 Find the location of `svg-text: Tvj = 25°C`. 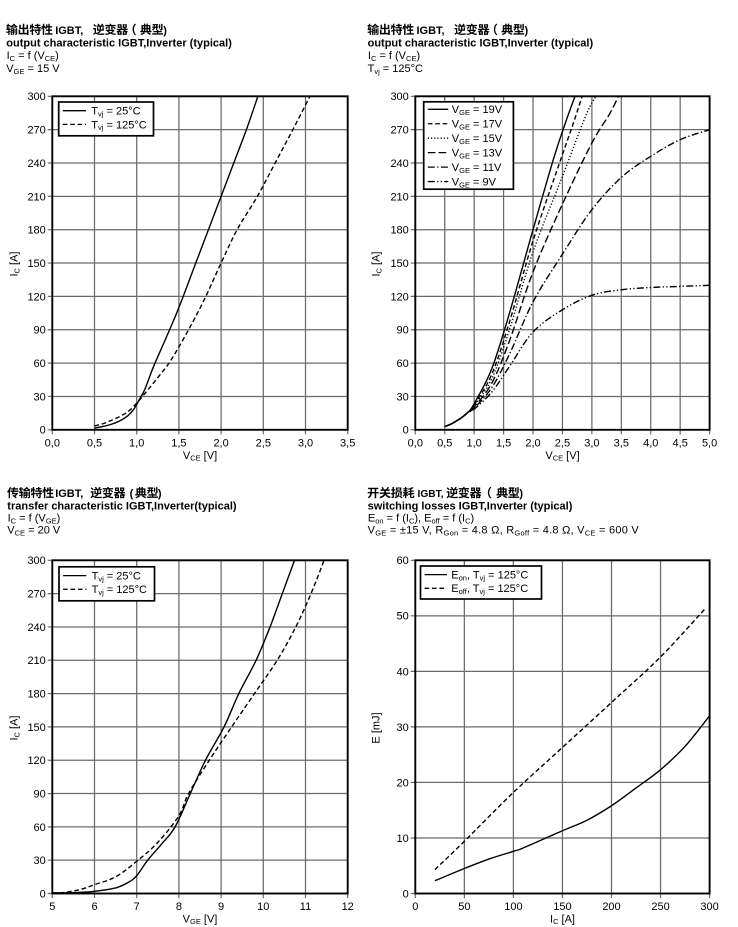

svg-text: Tvj = 25°C is located at coordinates (116, 577).